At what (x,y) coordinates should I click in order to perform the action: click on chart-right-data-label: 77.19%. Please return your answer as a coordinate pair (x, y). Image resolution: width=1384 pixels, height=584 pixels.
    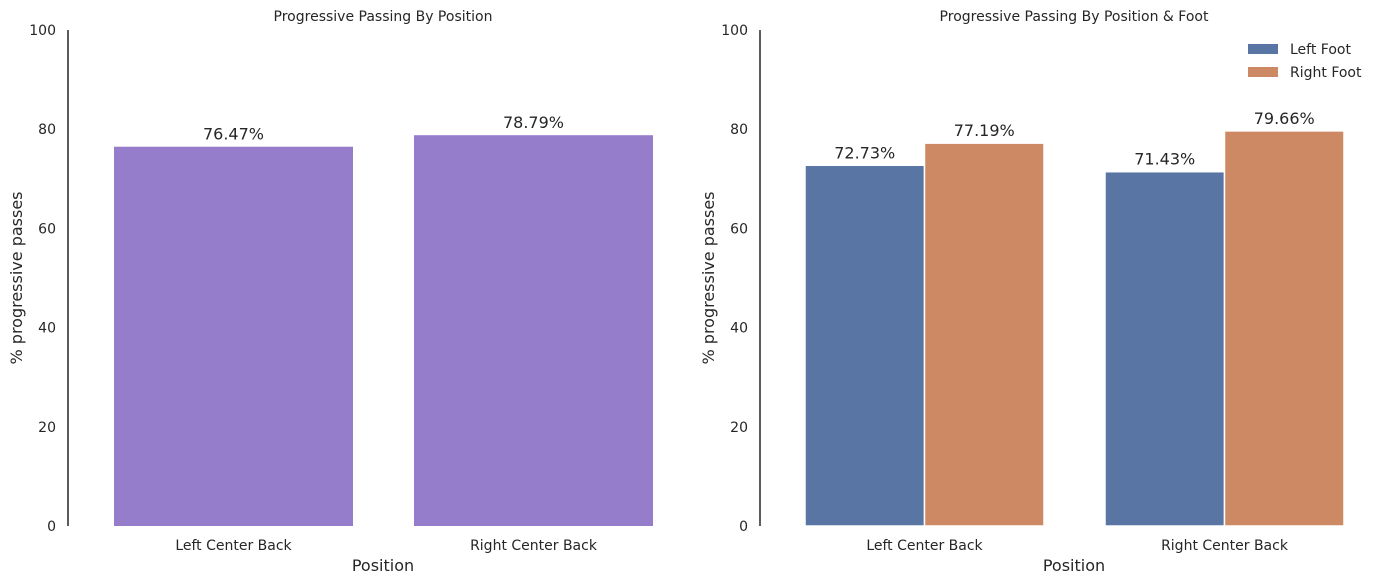
    Looking at the image, I should click on (984, 130).